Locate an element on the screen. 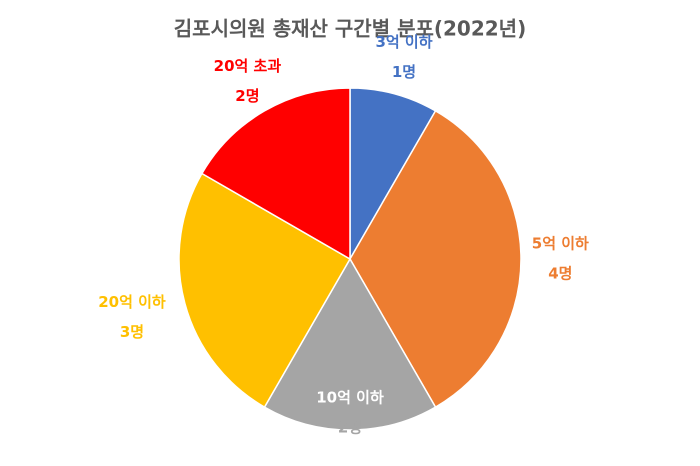  slice-value-label: 4명 is located at coordinates (560, 274).